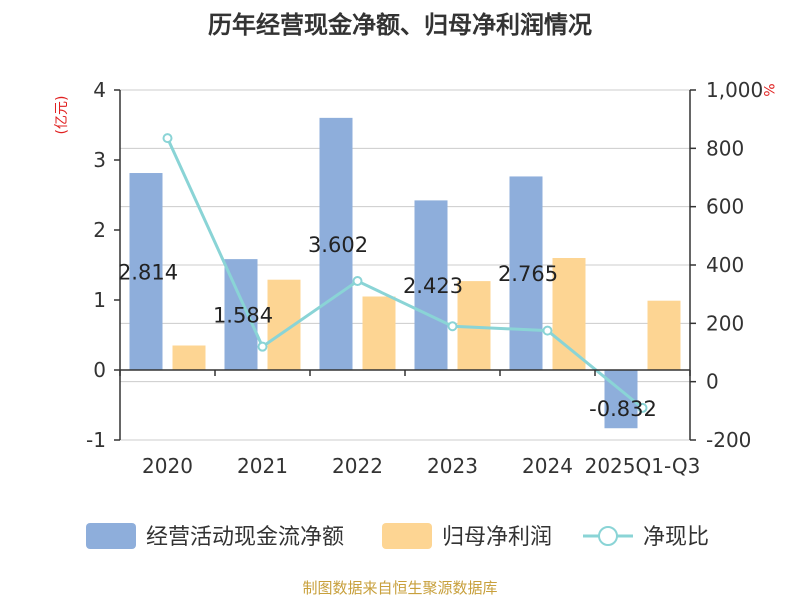 The width and height of the screenshot is (800, 604). What do you see at coordinates (399, 588) in the screenshot?
I see `source-footer: 制图数据来自恒生聚源数据库` at bounding box center [399, 588].